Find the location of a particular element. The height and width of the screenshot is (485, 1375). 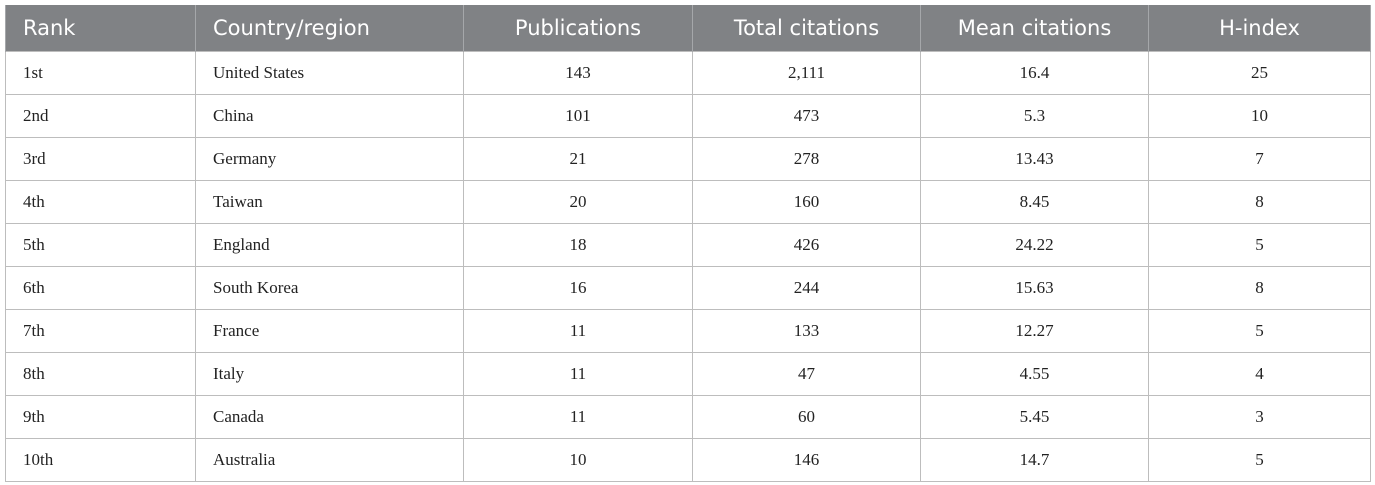

table-cell: 20 is located at coordinates (578, 202).